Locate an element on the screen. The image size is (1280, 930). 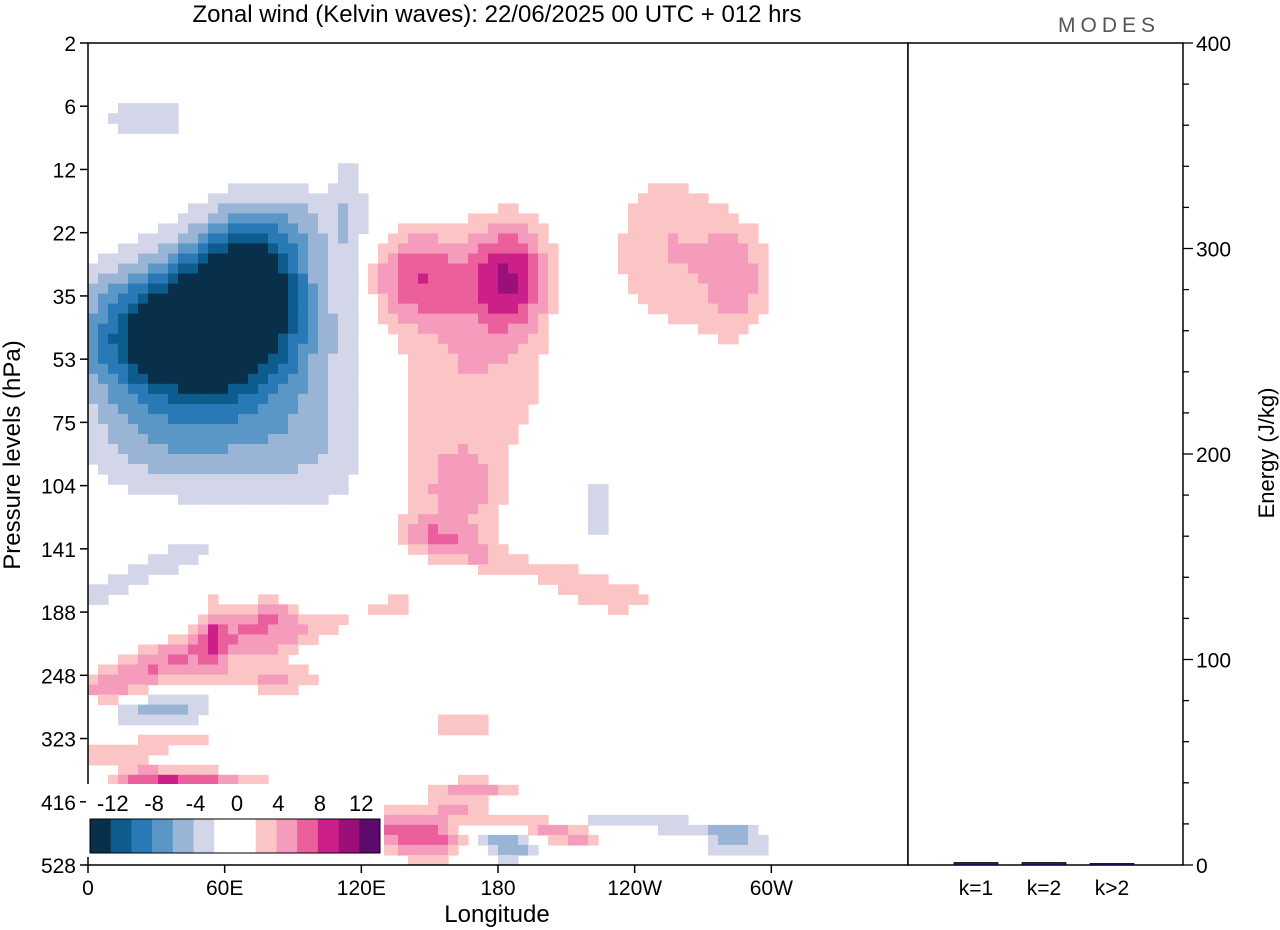
y-tick-label: 141 is located at coordinates (58, 550).